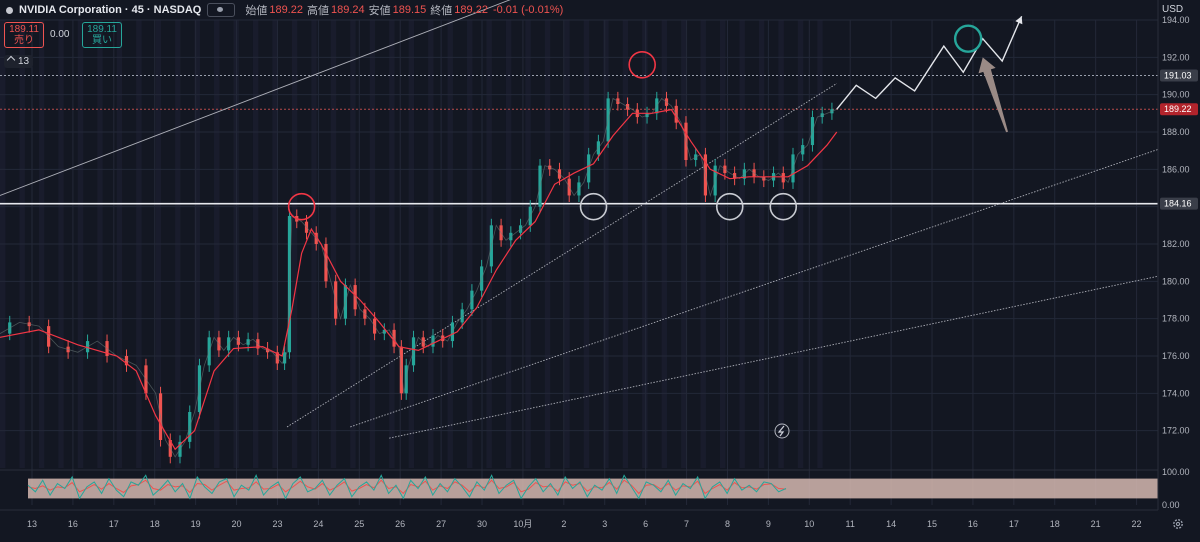 The width and height of the screenshot is (1200, 542). Describe the element at coordinates (1176, 281) in the screenshot. I see `price-tick-label: 180.00` at that location.